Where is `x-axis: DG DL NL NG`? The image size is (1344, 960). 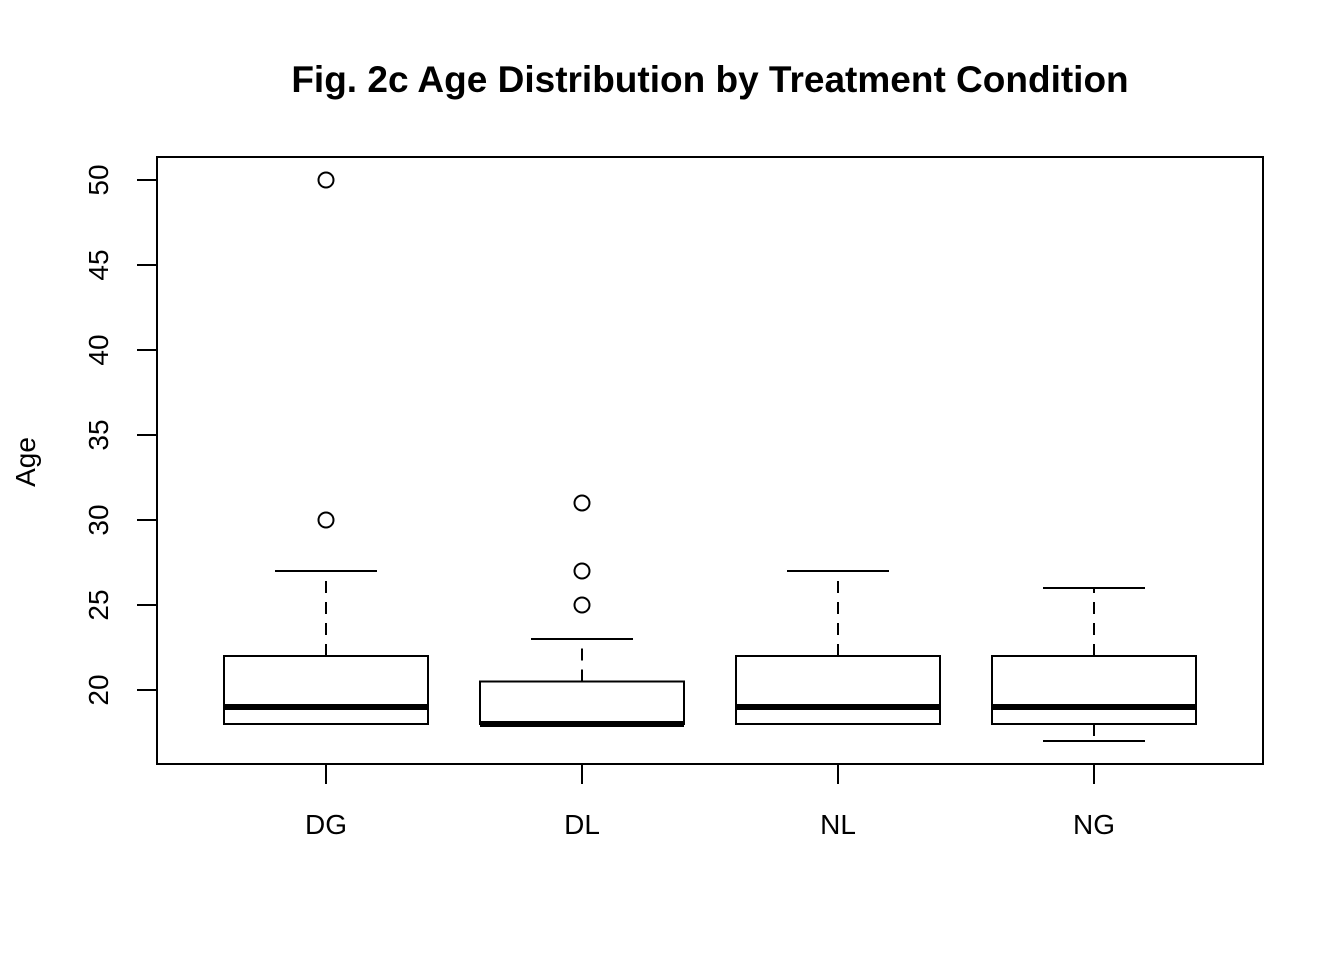
x-axis: DG DL NL NG is located at coordinates (710, 802).